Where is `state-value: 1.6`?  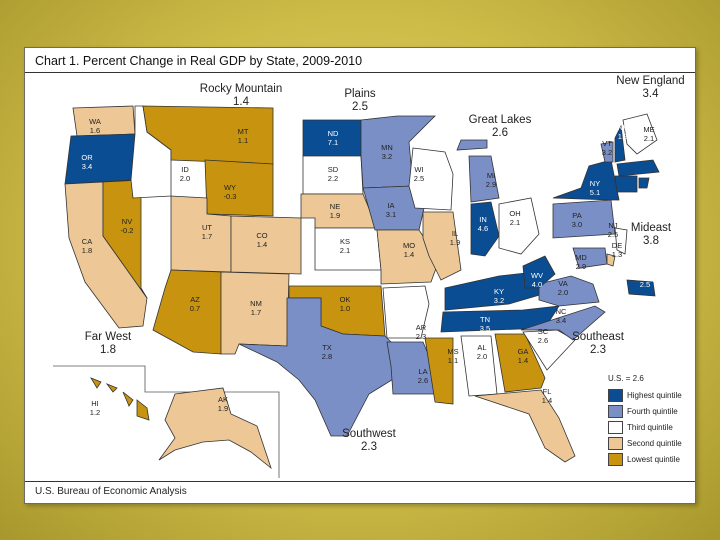 state-value: 1.6 is located at coordinates (95, 130).